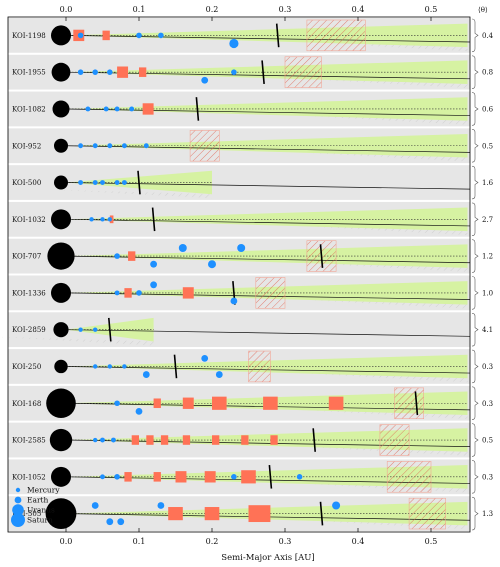 This screenshot has width=500, height=567. I want to click on top-tick-label: 0.2, so click(212, 9).